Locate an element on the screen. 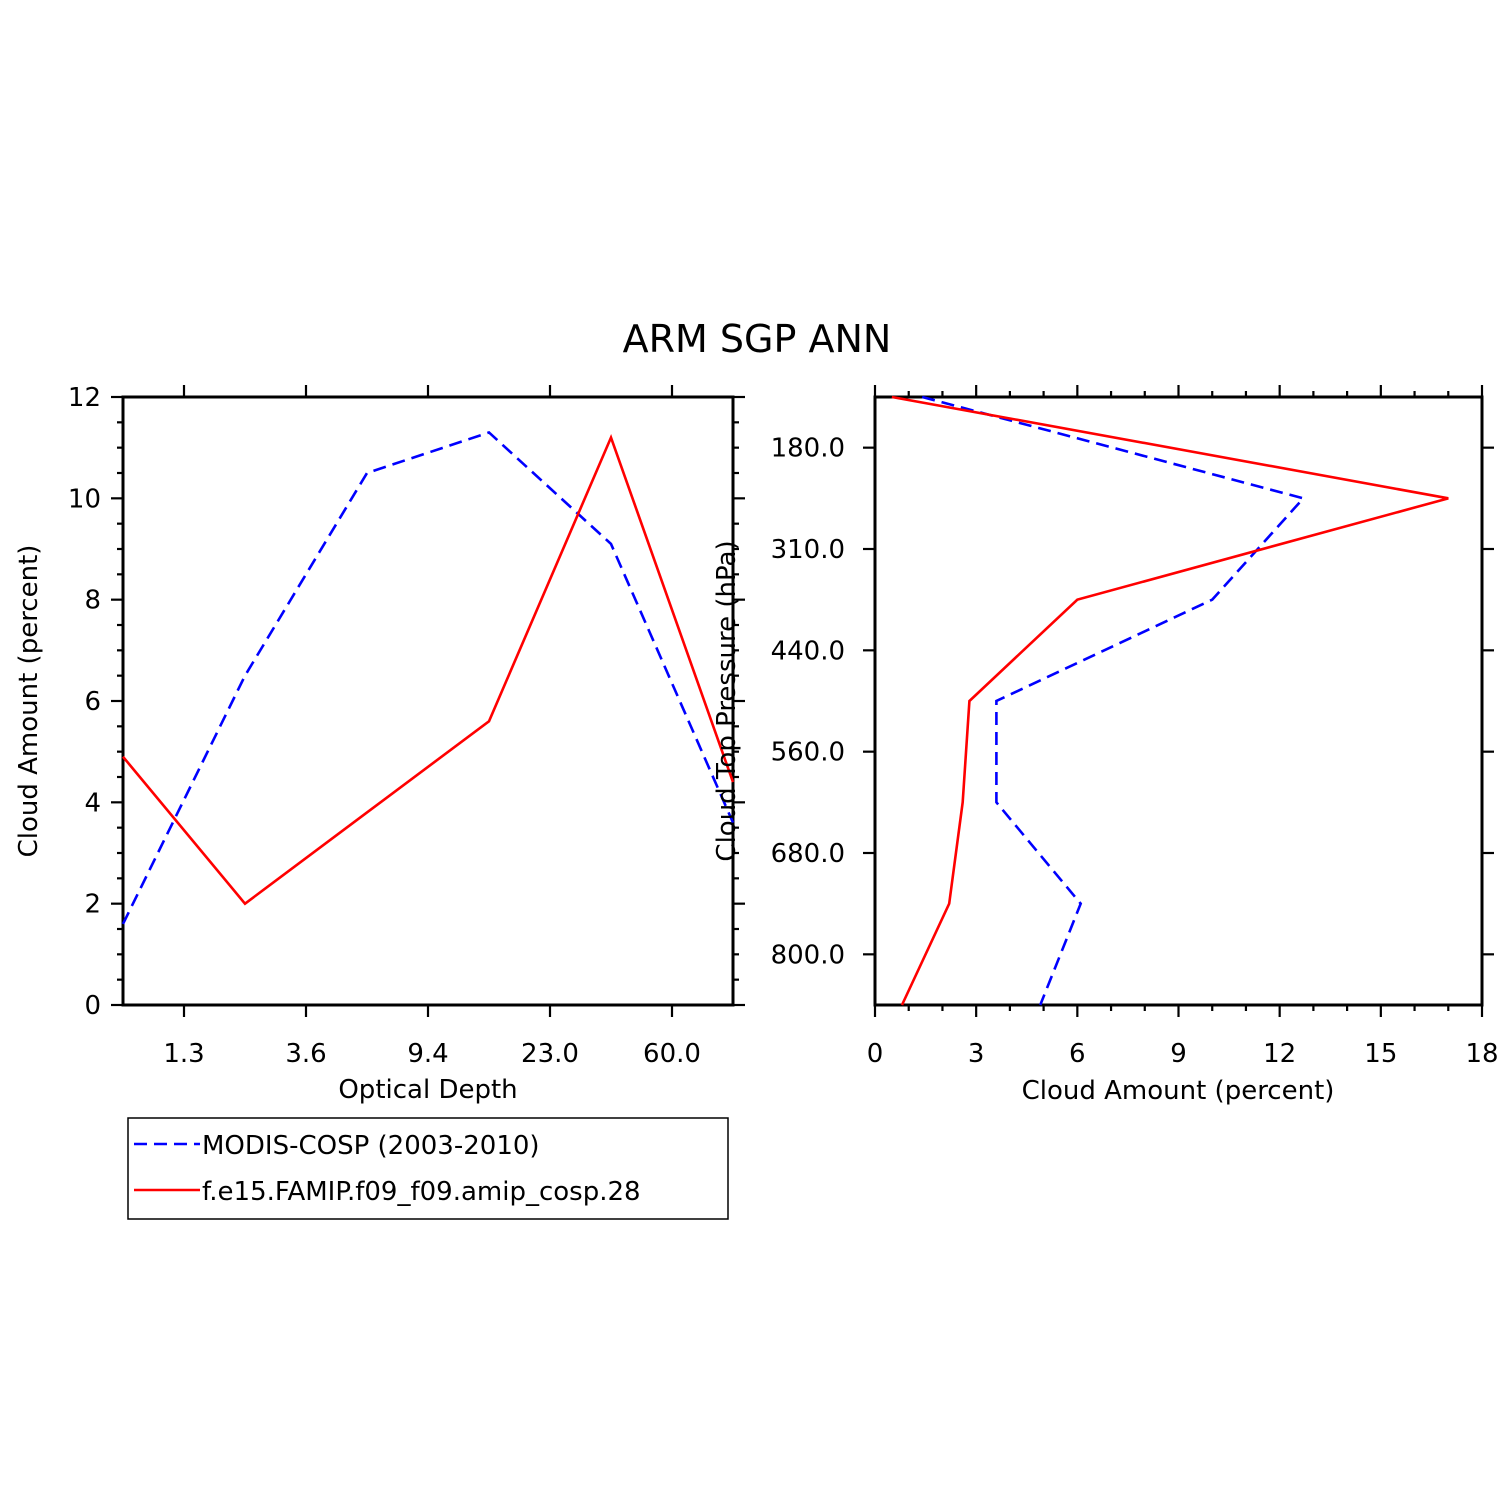  right-y-tick-label: 180.0 is located at coordinates (808, 449).